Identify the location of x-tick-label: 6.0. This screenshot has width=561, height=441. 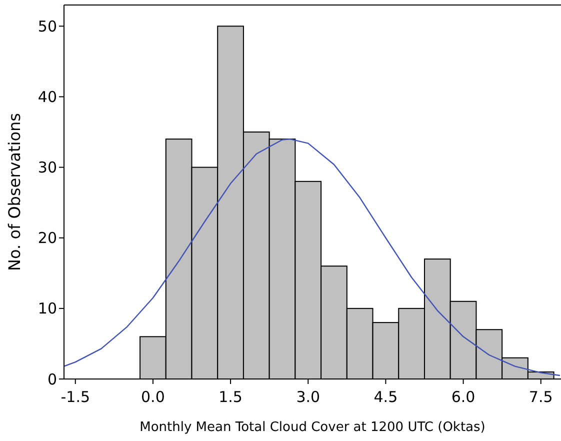
(463, 397).